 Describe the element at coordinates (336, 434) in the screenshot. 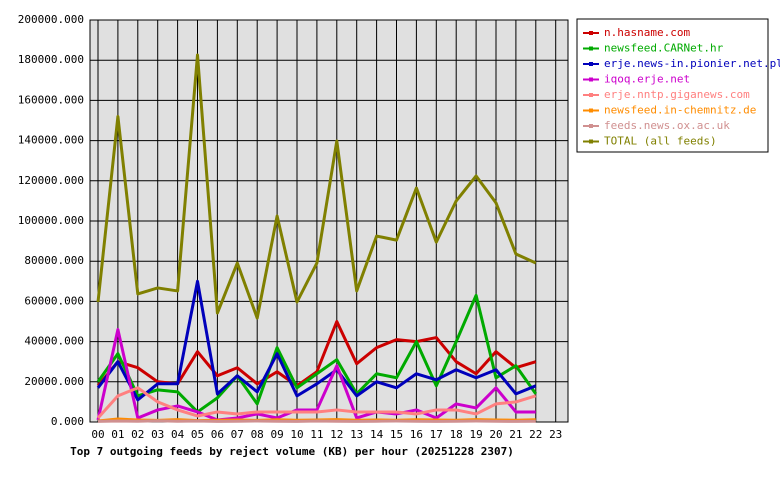

I see `x-tick-label: 12` at that location.